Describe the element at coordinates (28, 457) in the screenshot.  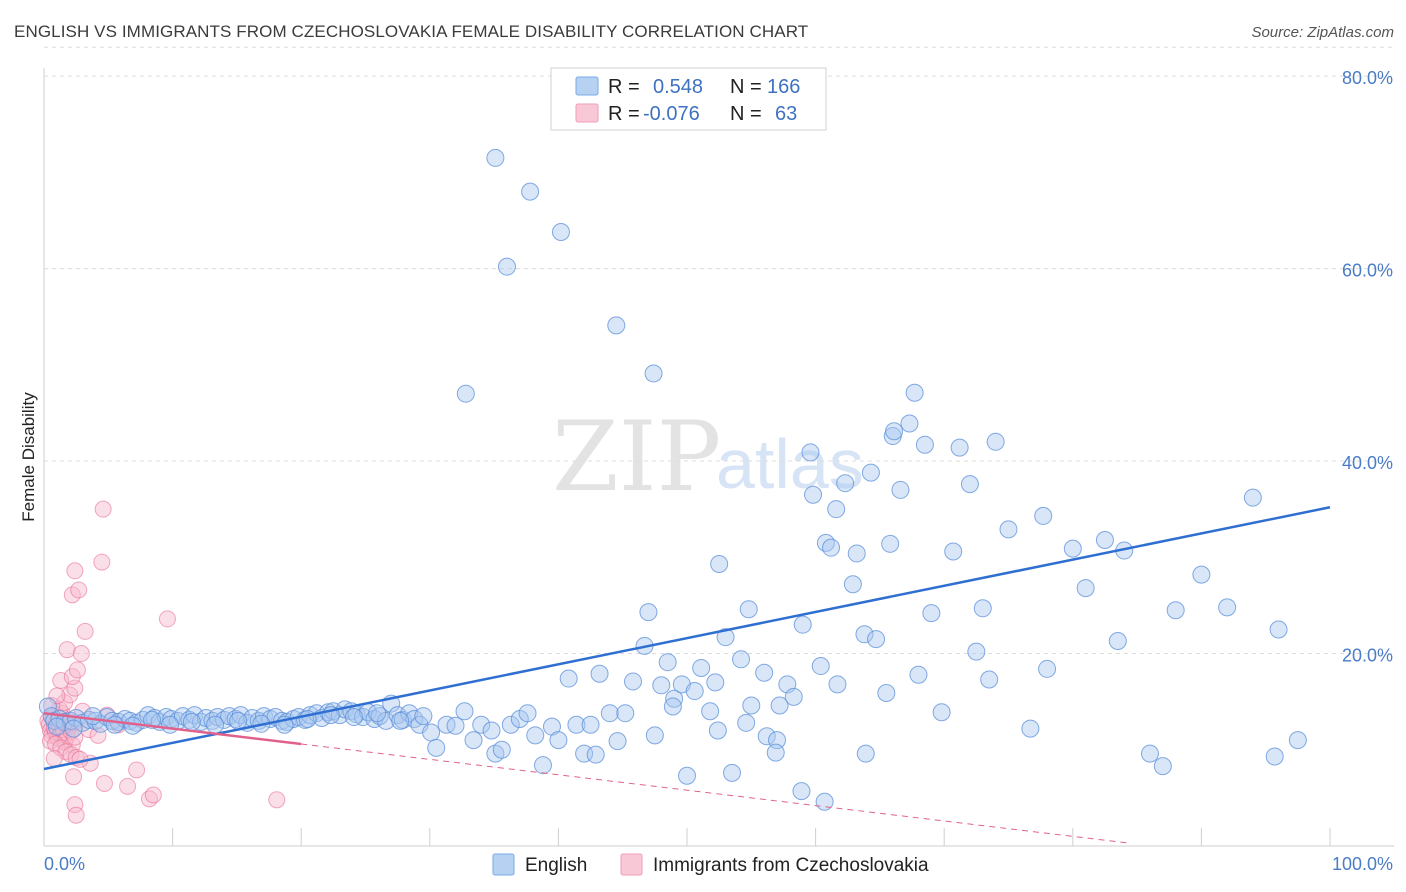
I see `y-axis-label: Female Disability` at that location.